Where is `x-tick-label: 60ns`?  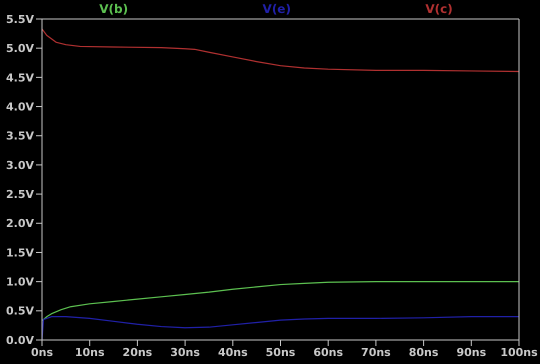 x-tick-label: 60ns is located at coordinates (328, 352).